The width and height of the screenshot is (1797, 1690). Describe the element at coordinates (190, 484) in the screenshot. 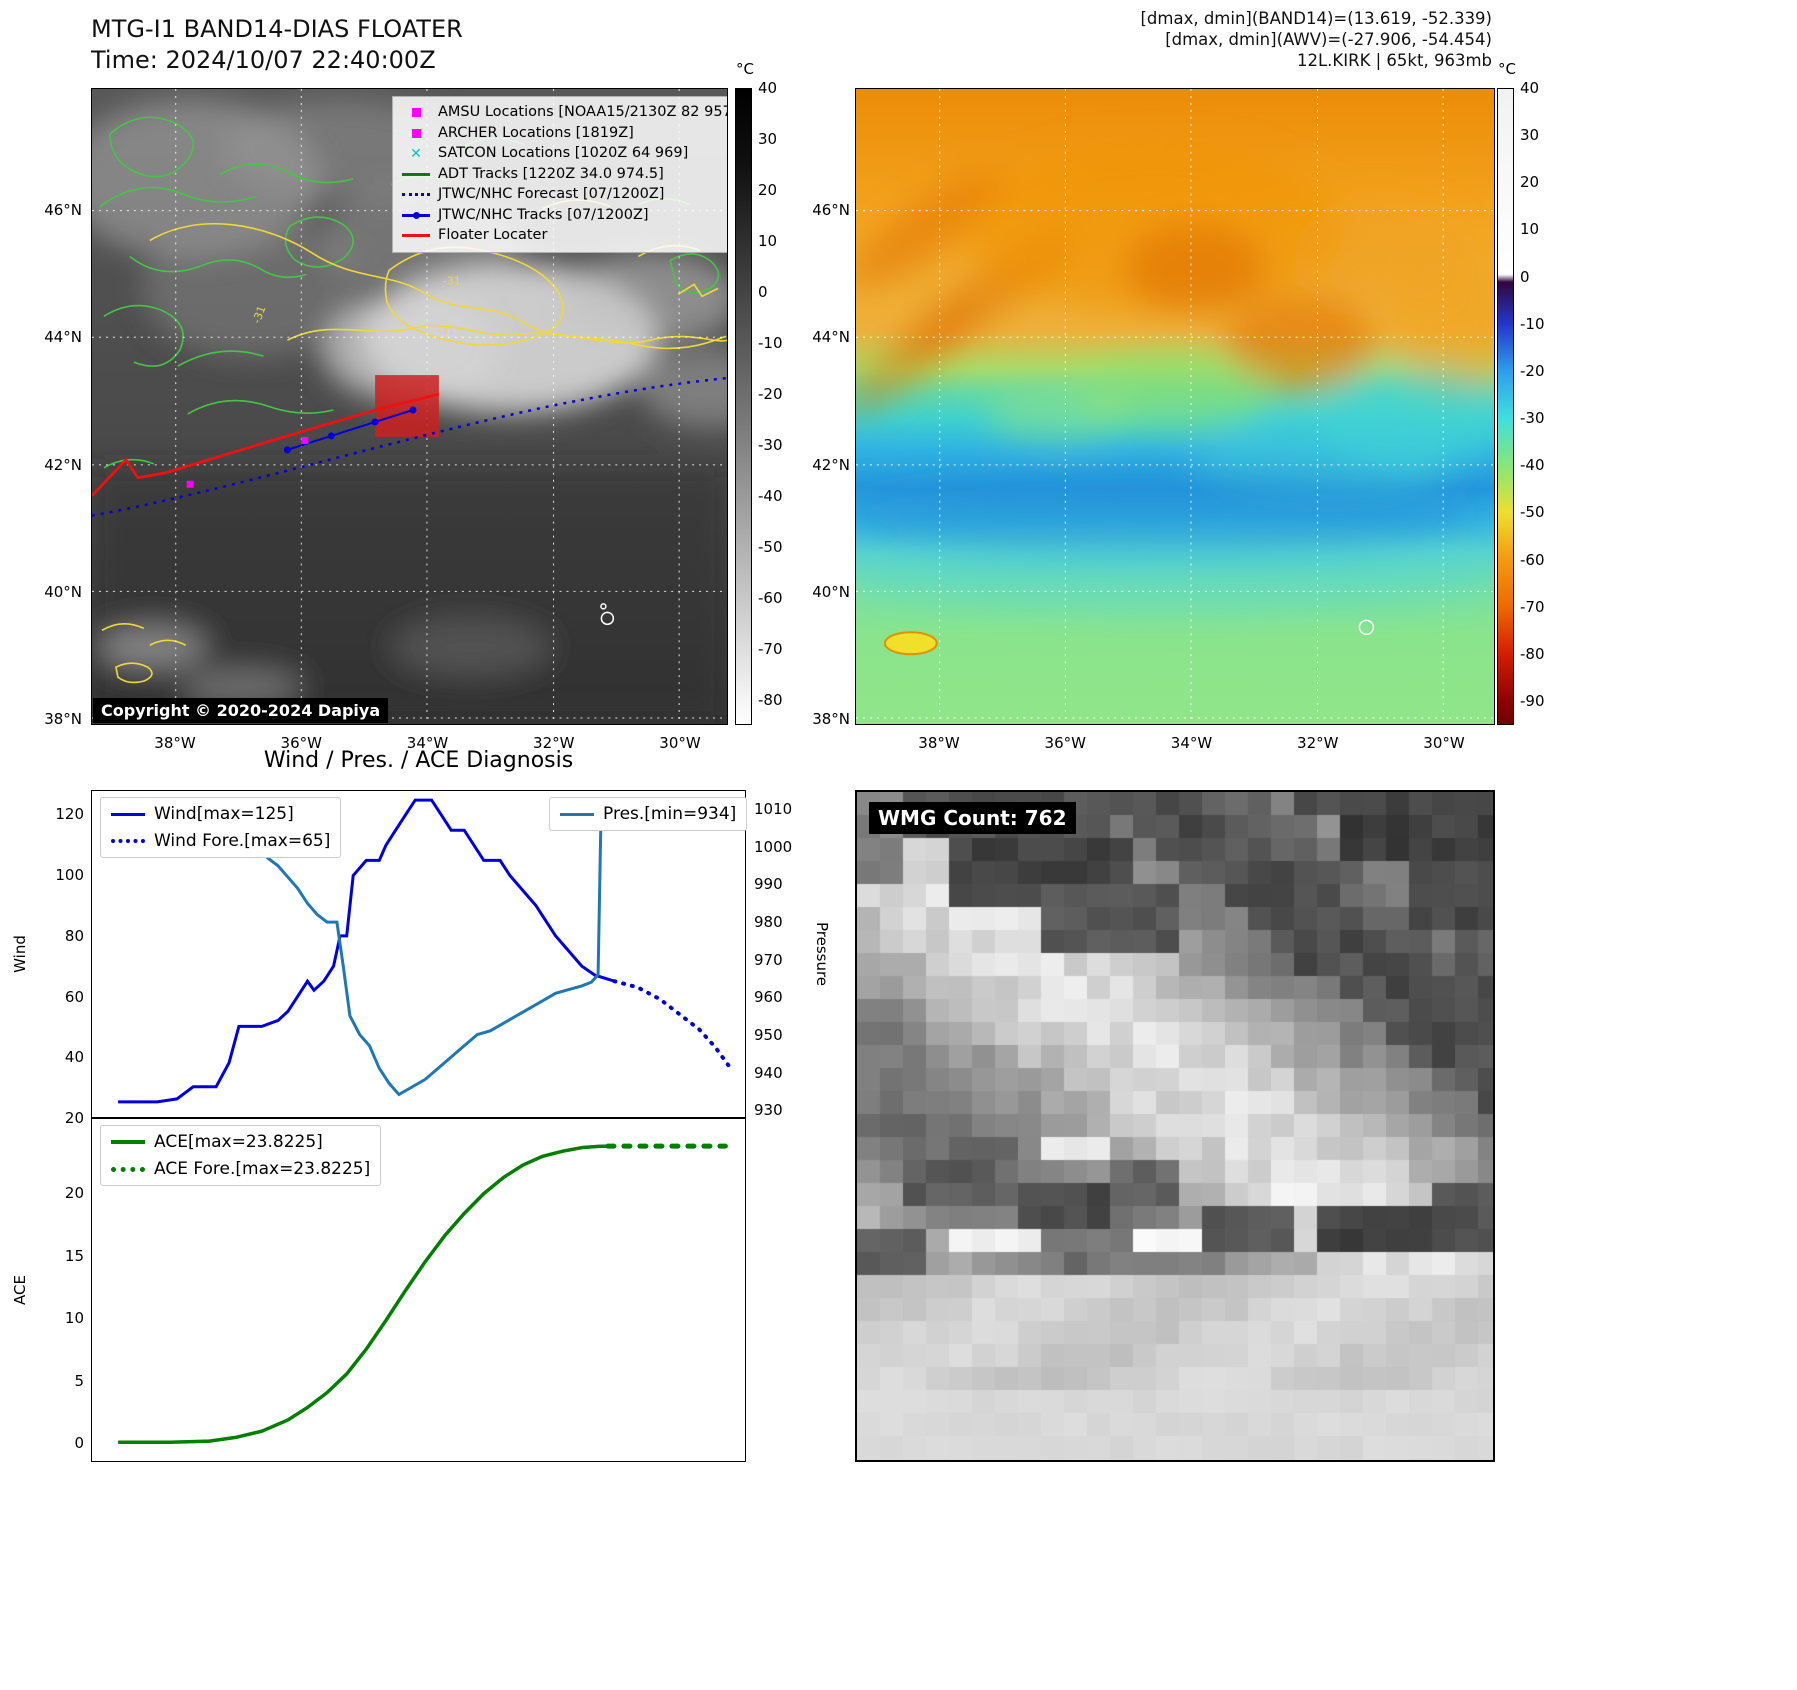

I see `amsu-location-marker` at that location.